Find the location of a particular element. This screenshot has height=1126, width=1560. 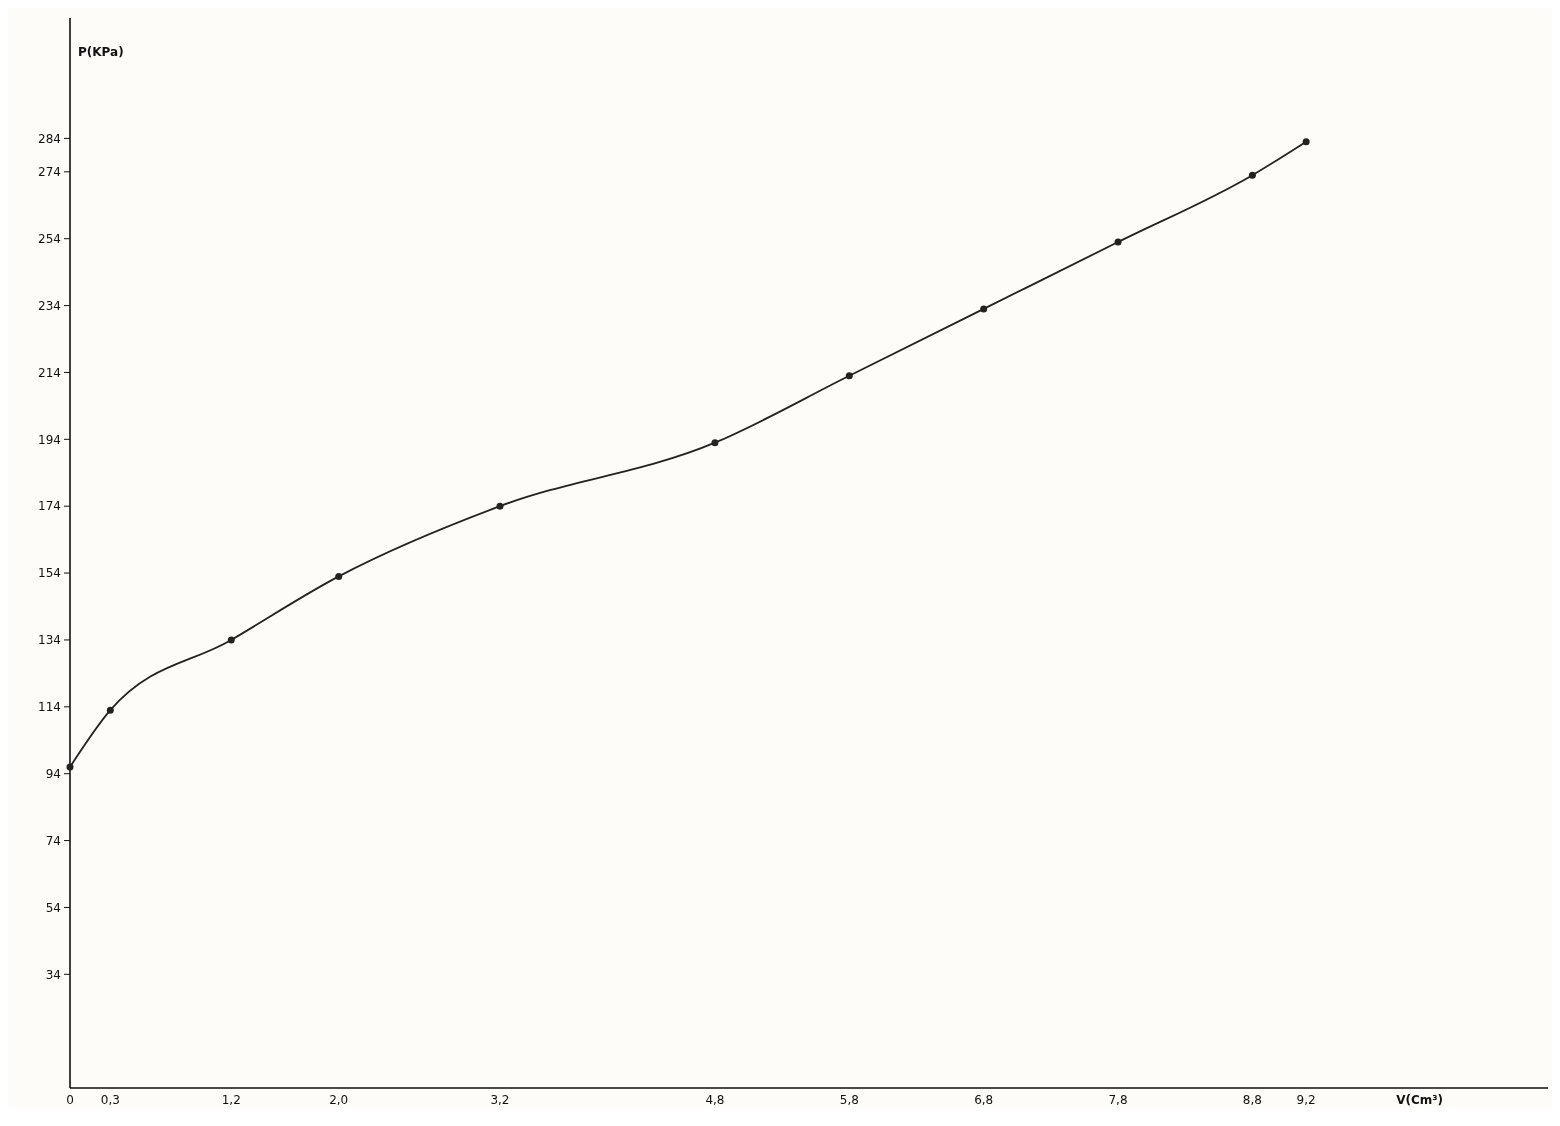

x-tick-label: 8,8 is located at coordinates (1252, 1100).